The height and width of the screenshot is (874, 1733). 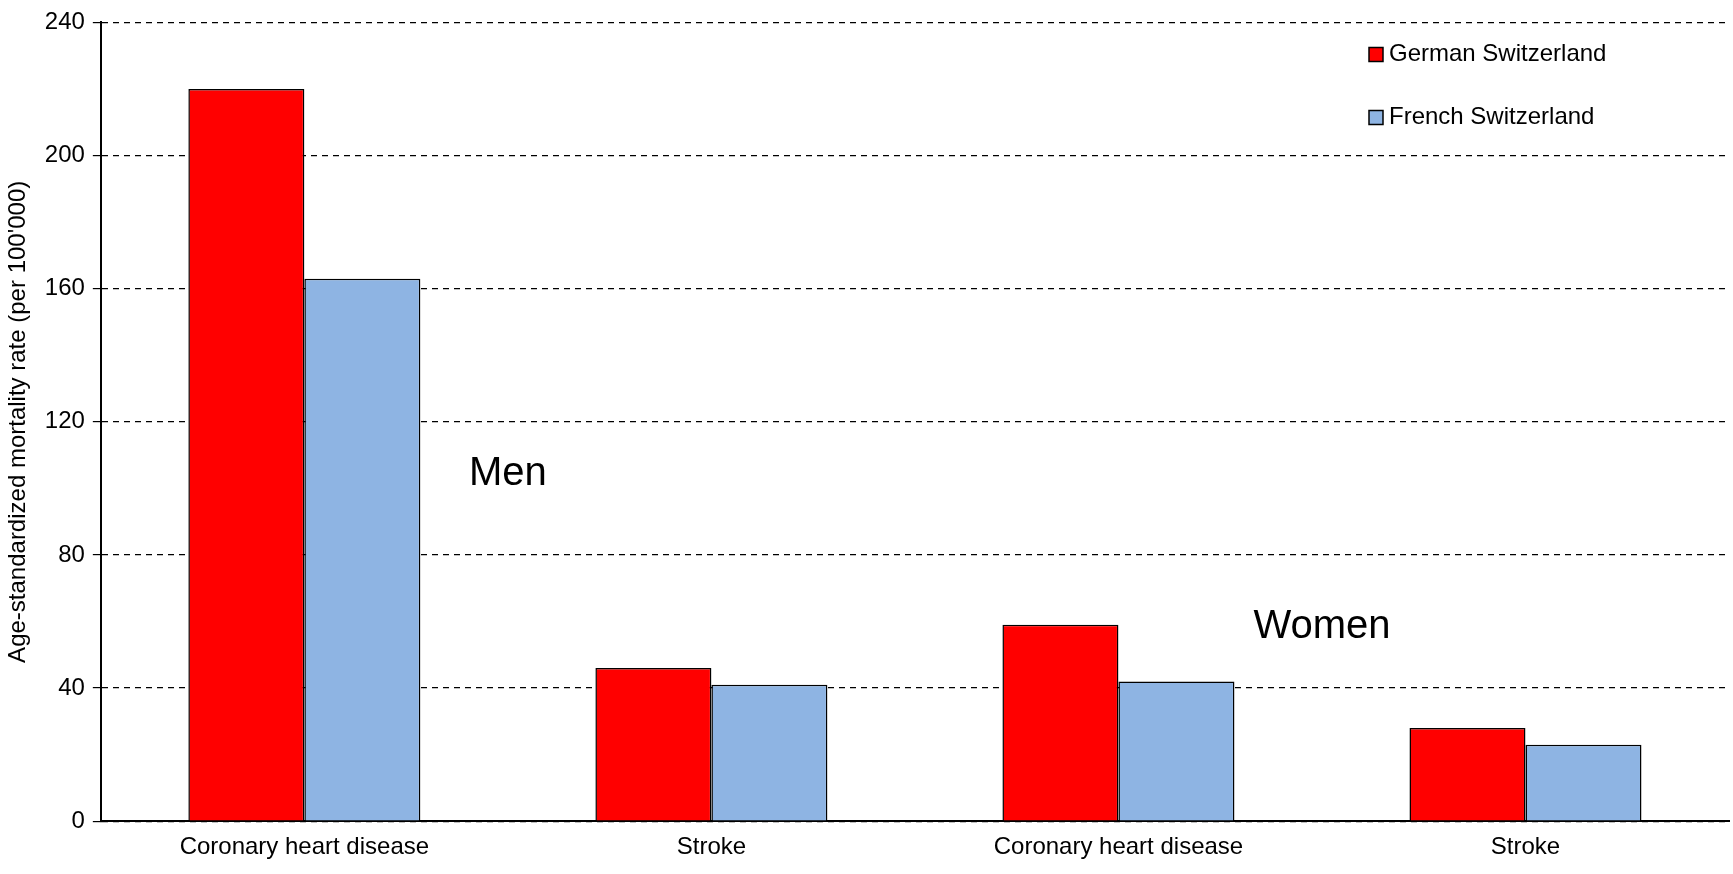 I want to click on y-tick-label: 80, so click(x=71, y=553).